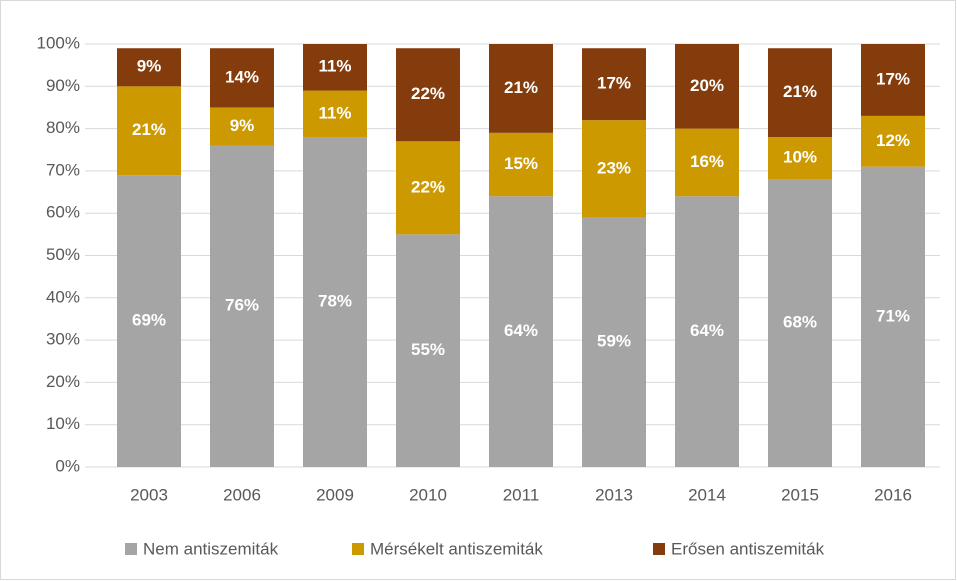 The height and width of the screenshot is (581, 957). I want to click on legend-label: Nem antiszemiták, so click(211, 548).